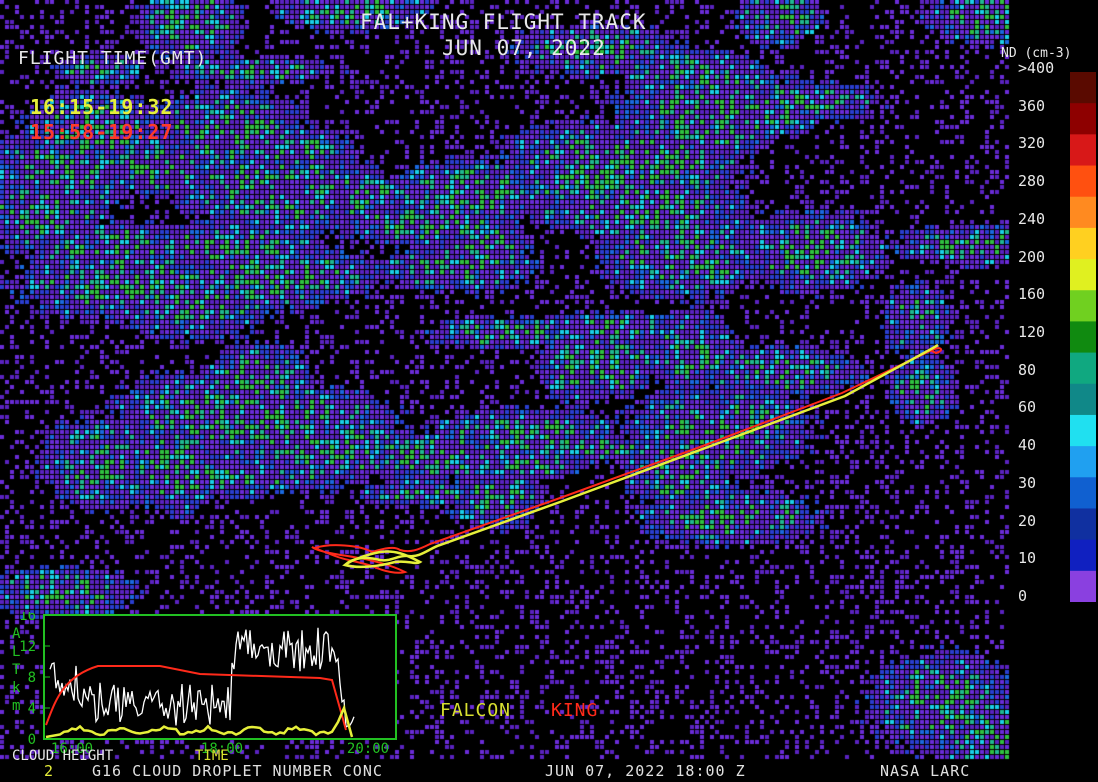 The width and height of the screenshot is (1098, 782). Describe the element at coordinates (1027, 445) in the screenshot. I see `colorbar-tick-label: 40` at that location.